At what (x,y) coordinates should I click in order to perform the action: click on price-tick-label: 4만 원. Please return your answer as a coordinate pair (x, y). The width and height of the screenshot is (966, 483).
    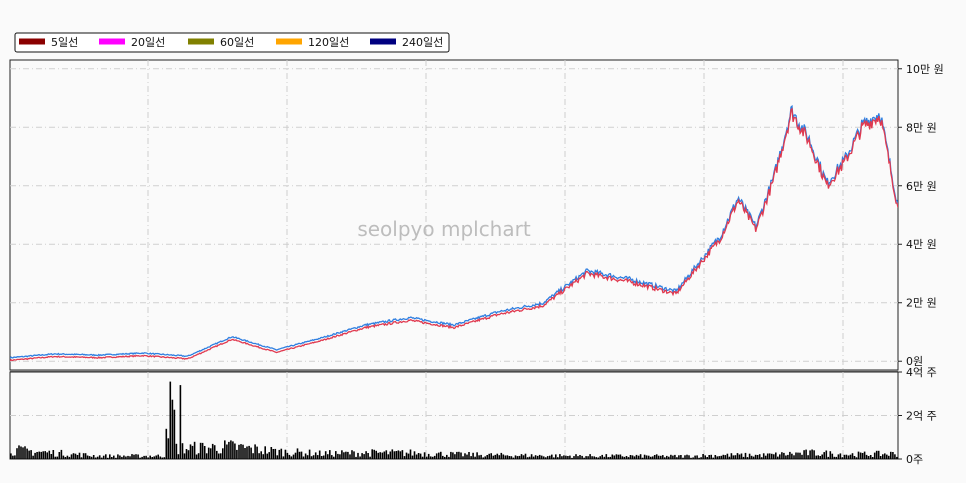
    Looking at the image, I should click on (921, 244).